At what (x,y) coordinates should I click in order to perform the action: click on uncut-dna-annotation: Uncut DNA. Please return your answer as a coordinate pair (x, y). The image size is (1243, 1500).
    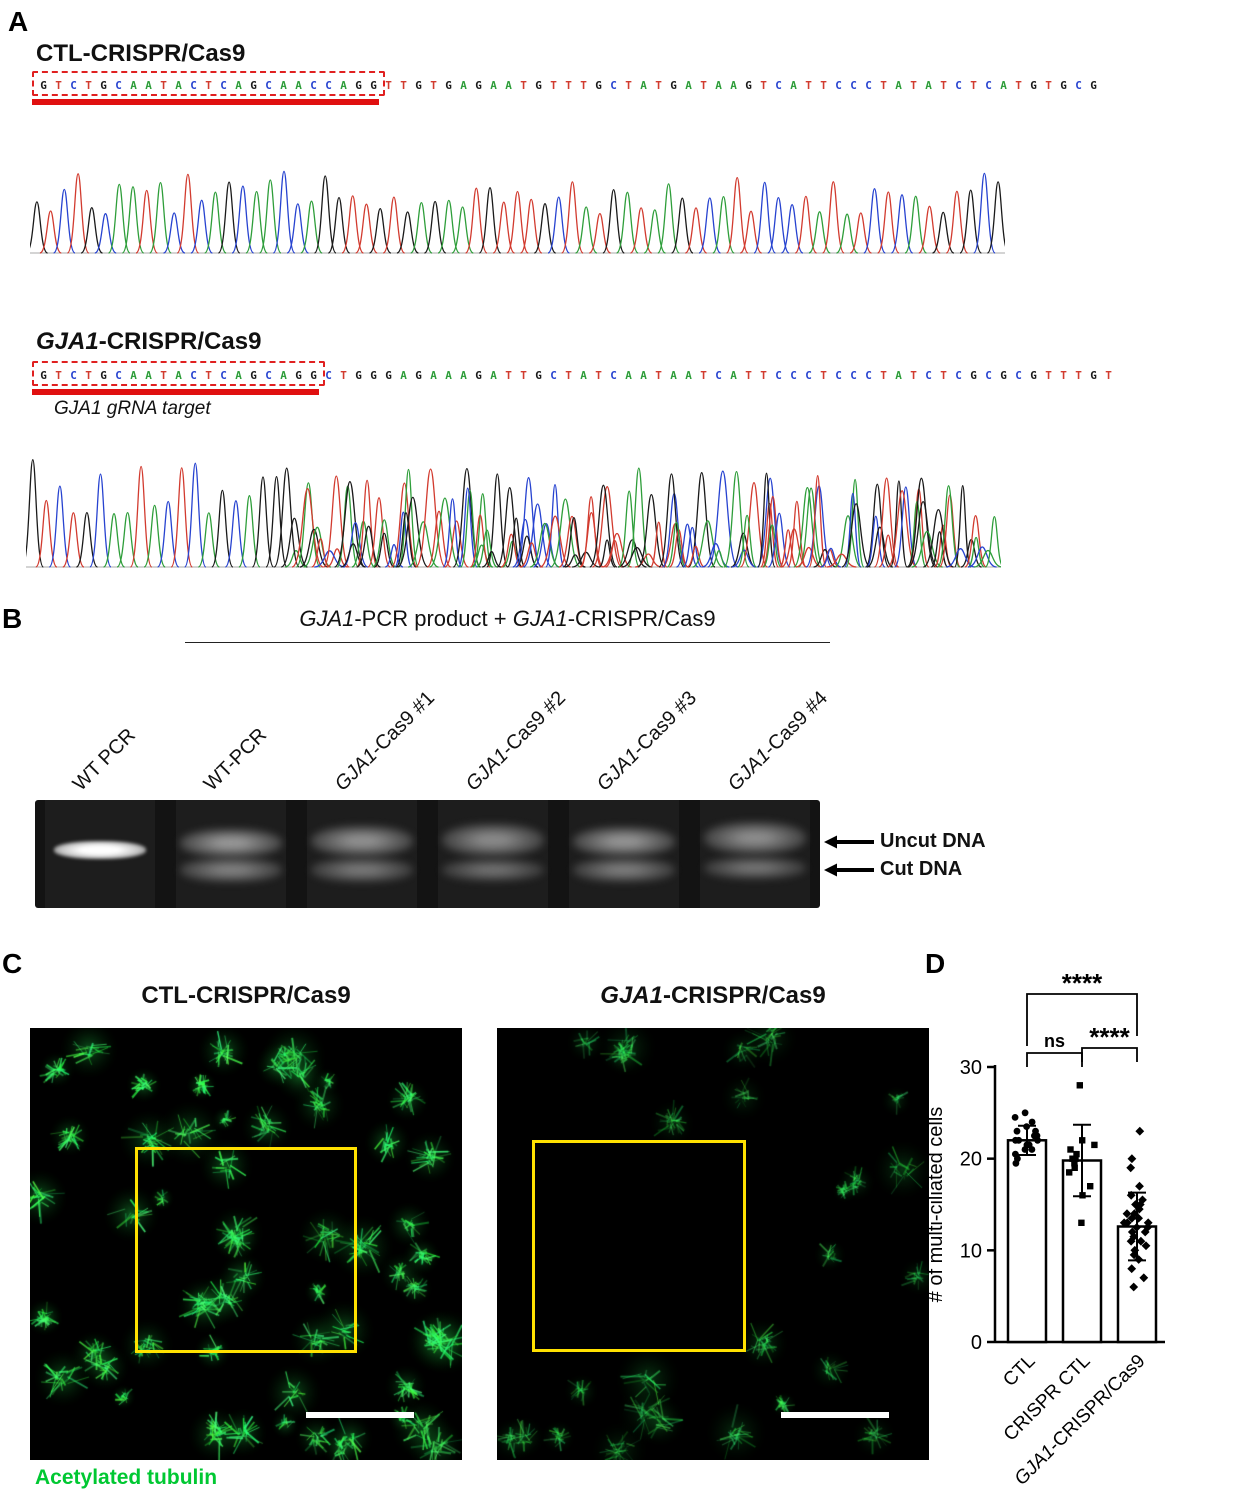
    Looking at the image, I should click on (905, 841).